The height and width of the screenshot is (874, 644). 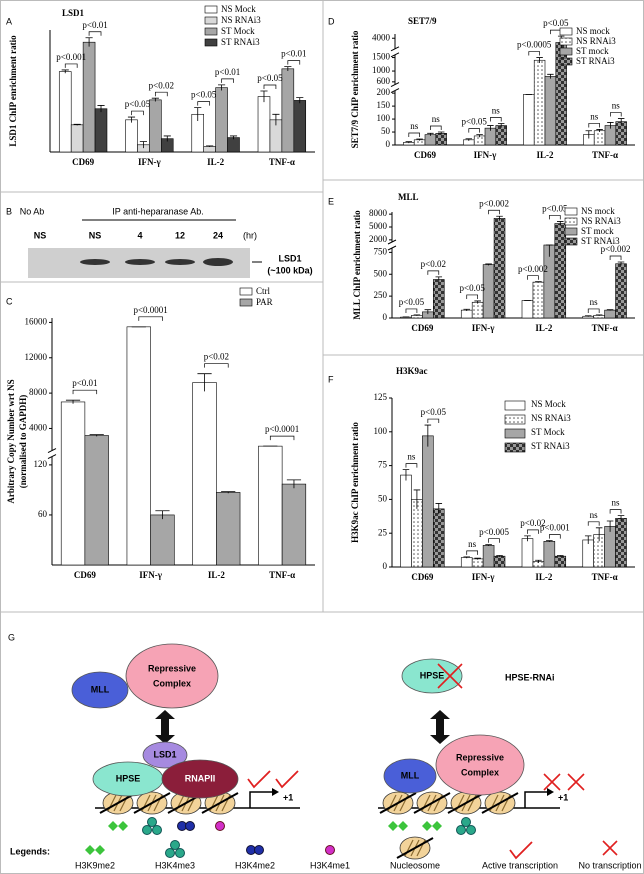 I want to click on panel-label: G, so click(x=11, y=637).